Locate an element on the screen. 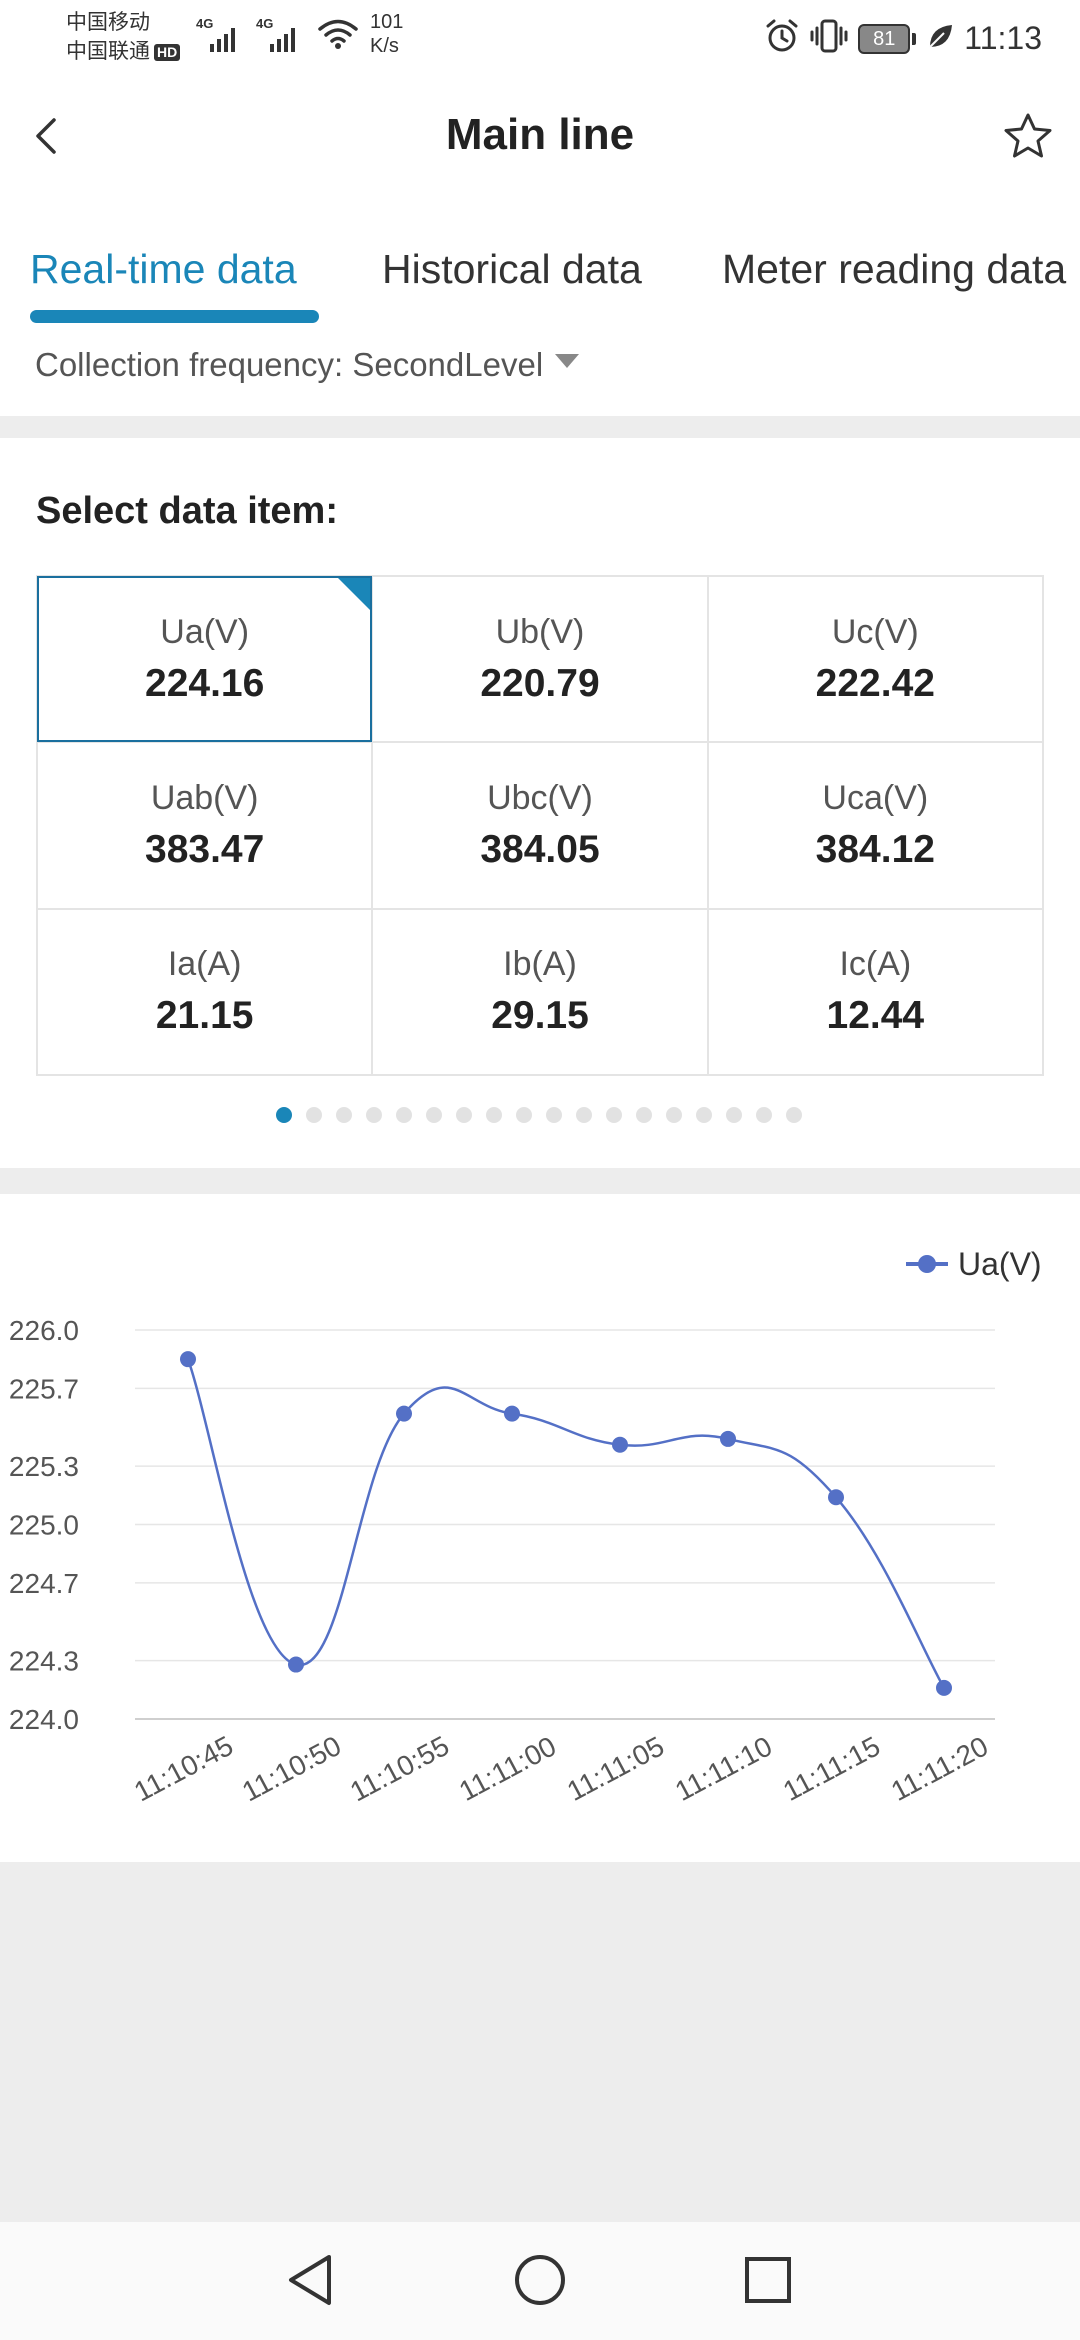  square-recents-icon is located at coordinates (768, 2280).